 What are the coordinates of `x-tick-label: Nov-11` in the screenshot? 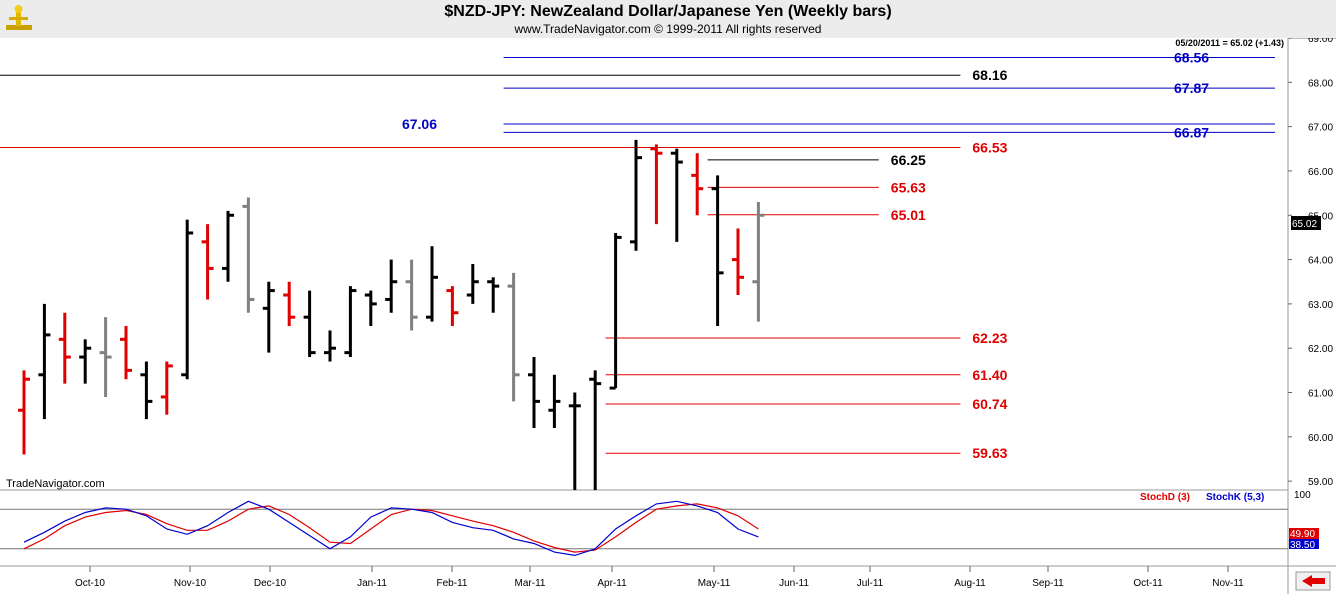 It's located at (1228, 583).